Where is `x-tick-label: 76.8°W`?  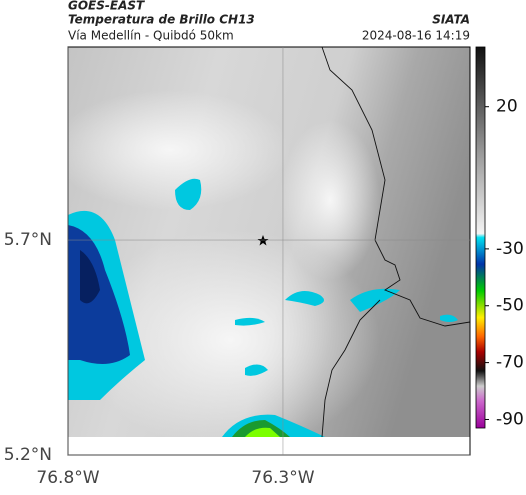 x-tick-label: 76.8°W is located at coordinates (67, 478).